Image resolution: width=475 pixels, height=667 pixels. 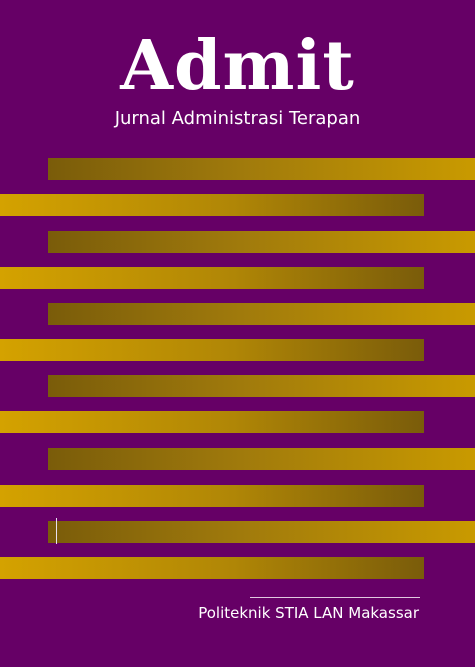 What do you see at coordinates (237, 118) in the screenshot?
I see `journal-subtitle: Jurnal Administrasi Terapan` at bounding box center [237, 118].